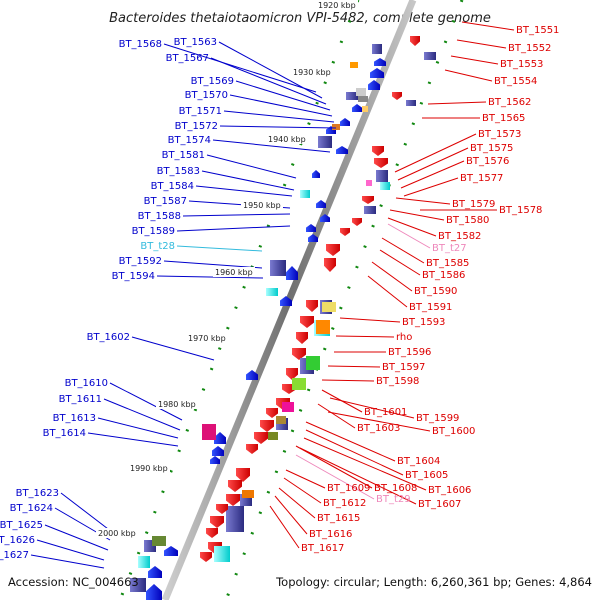 The width and height of the screenshot is (600, 600). Describe the element at coordinates (344, 503) in the screenshot. I see `gene-label: BT_1612` at that location.